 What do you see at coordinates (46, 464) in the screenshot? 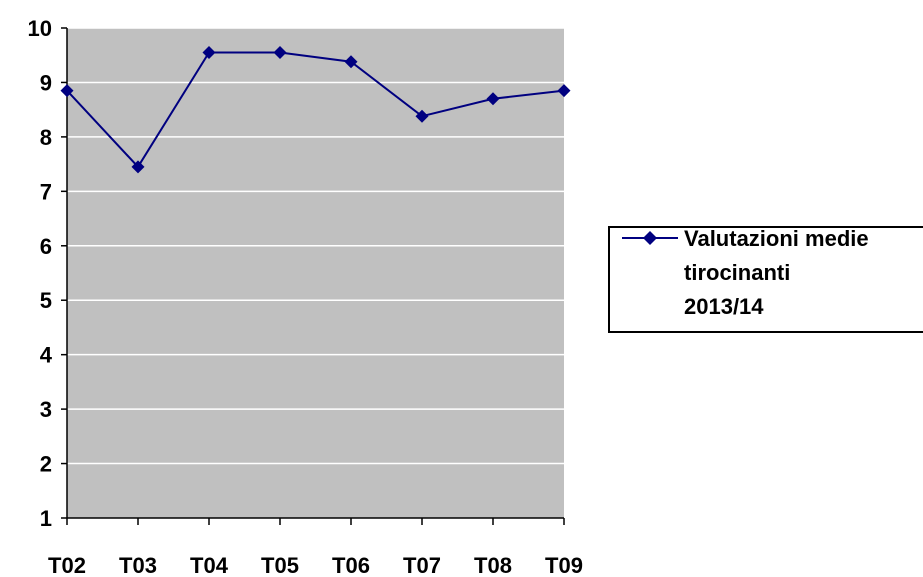
I see `y-tick-label: 2` at bounding box center [46, 464].